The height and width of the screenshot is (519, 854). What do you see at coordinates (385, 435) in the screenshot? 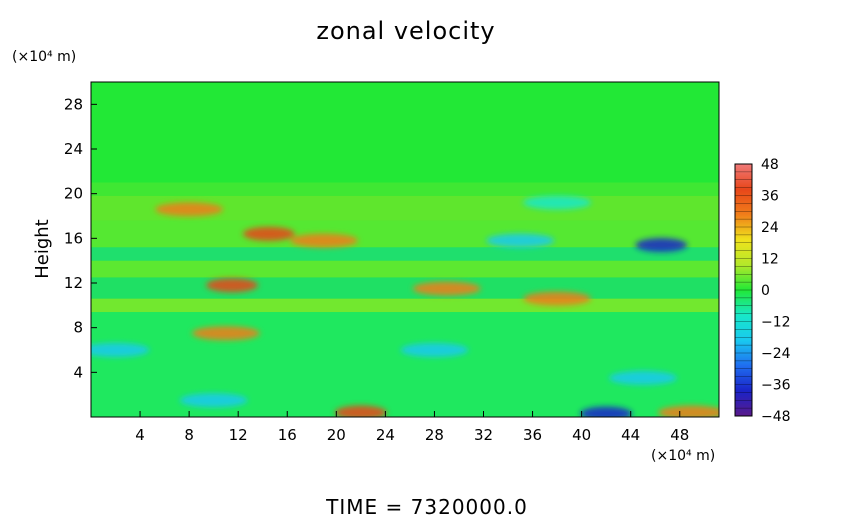
I see `x-tick-label: 24` at bounding box center [385, 435].